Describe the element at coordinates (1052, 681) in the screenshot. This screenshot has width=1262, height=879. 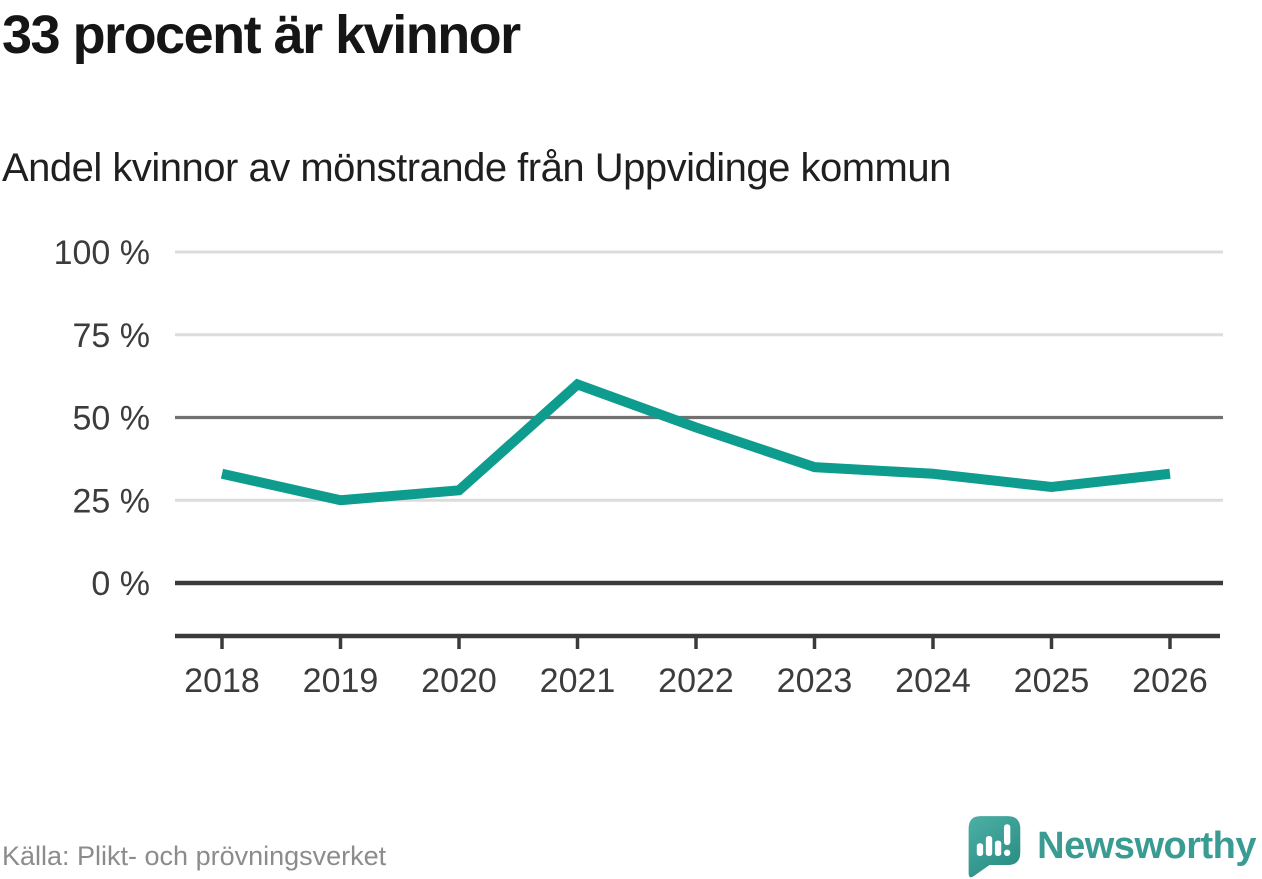
I see `x-tick-label: 2025` at that location.